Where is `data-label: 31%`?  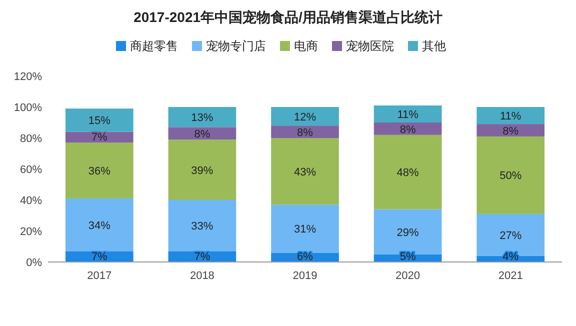
data-label: 31% is located at coordinates (305, 230).